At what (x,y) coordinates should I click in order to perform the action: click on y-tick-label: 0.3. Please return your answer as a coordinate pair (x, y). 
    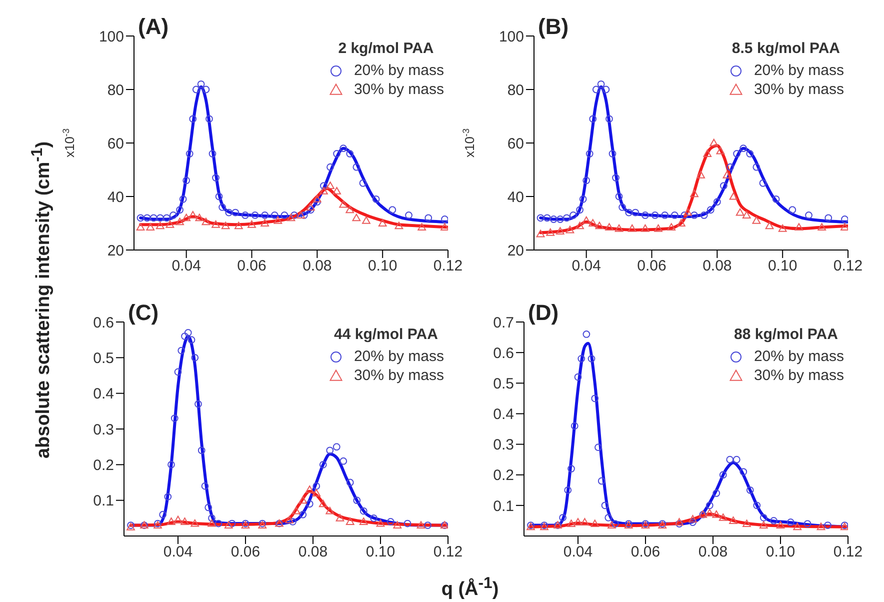
    Looking at the image, I should click on (503, 445).